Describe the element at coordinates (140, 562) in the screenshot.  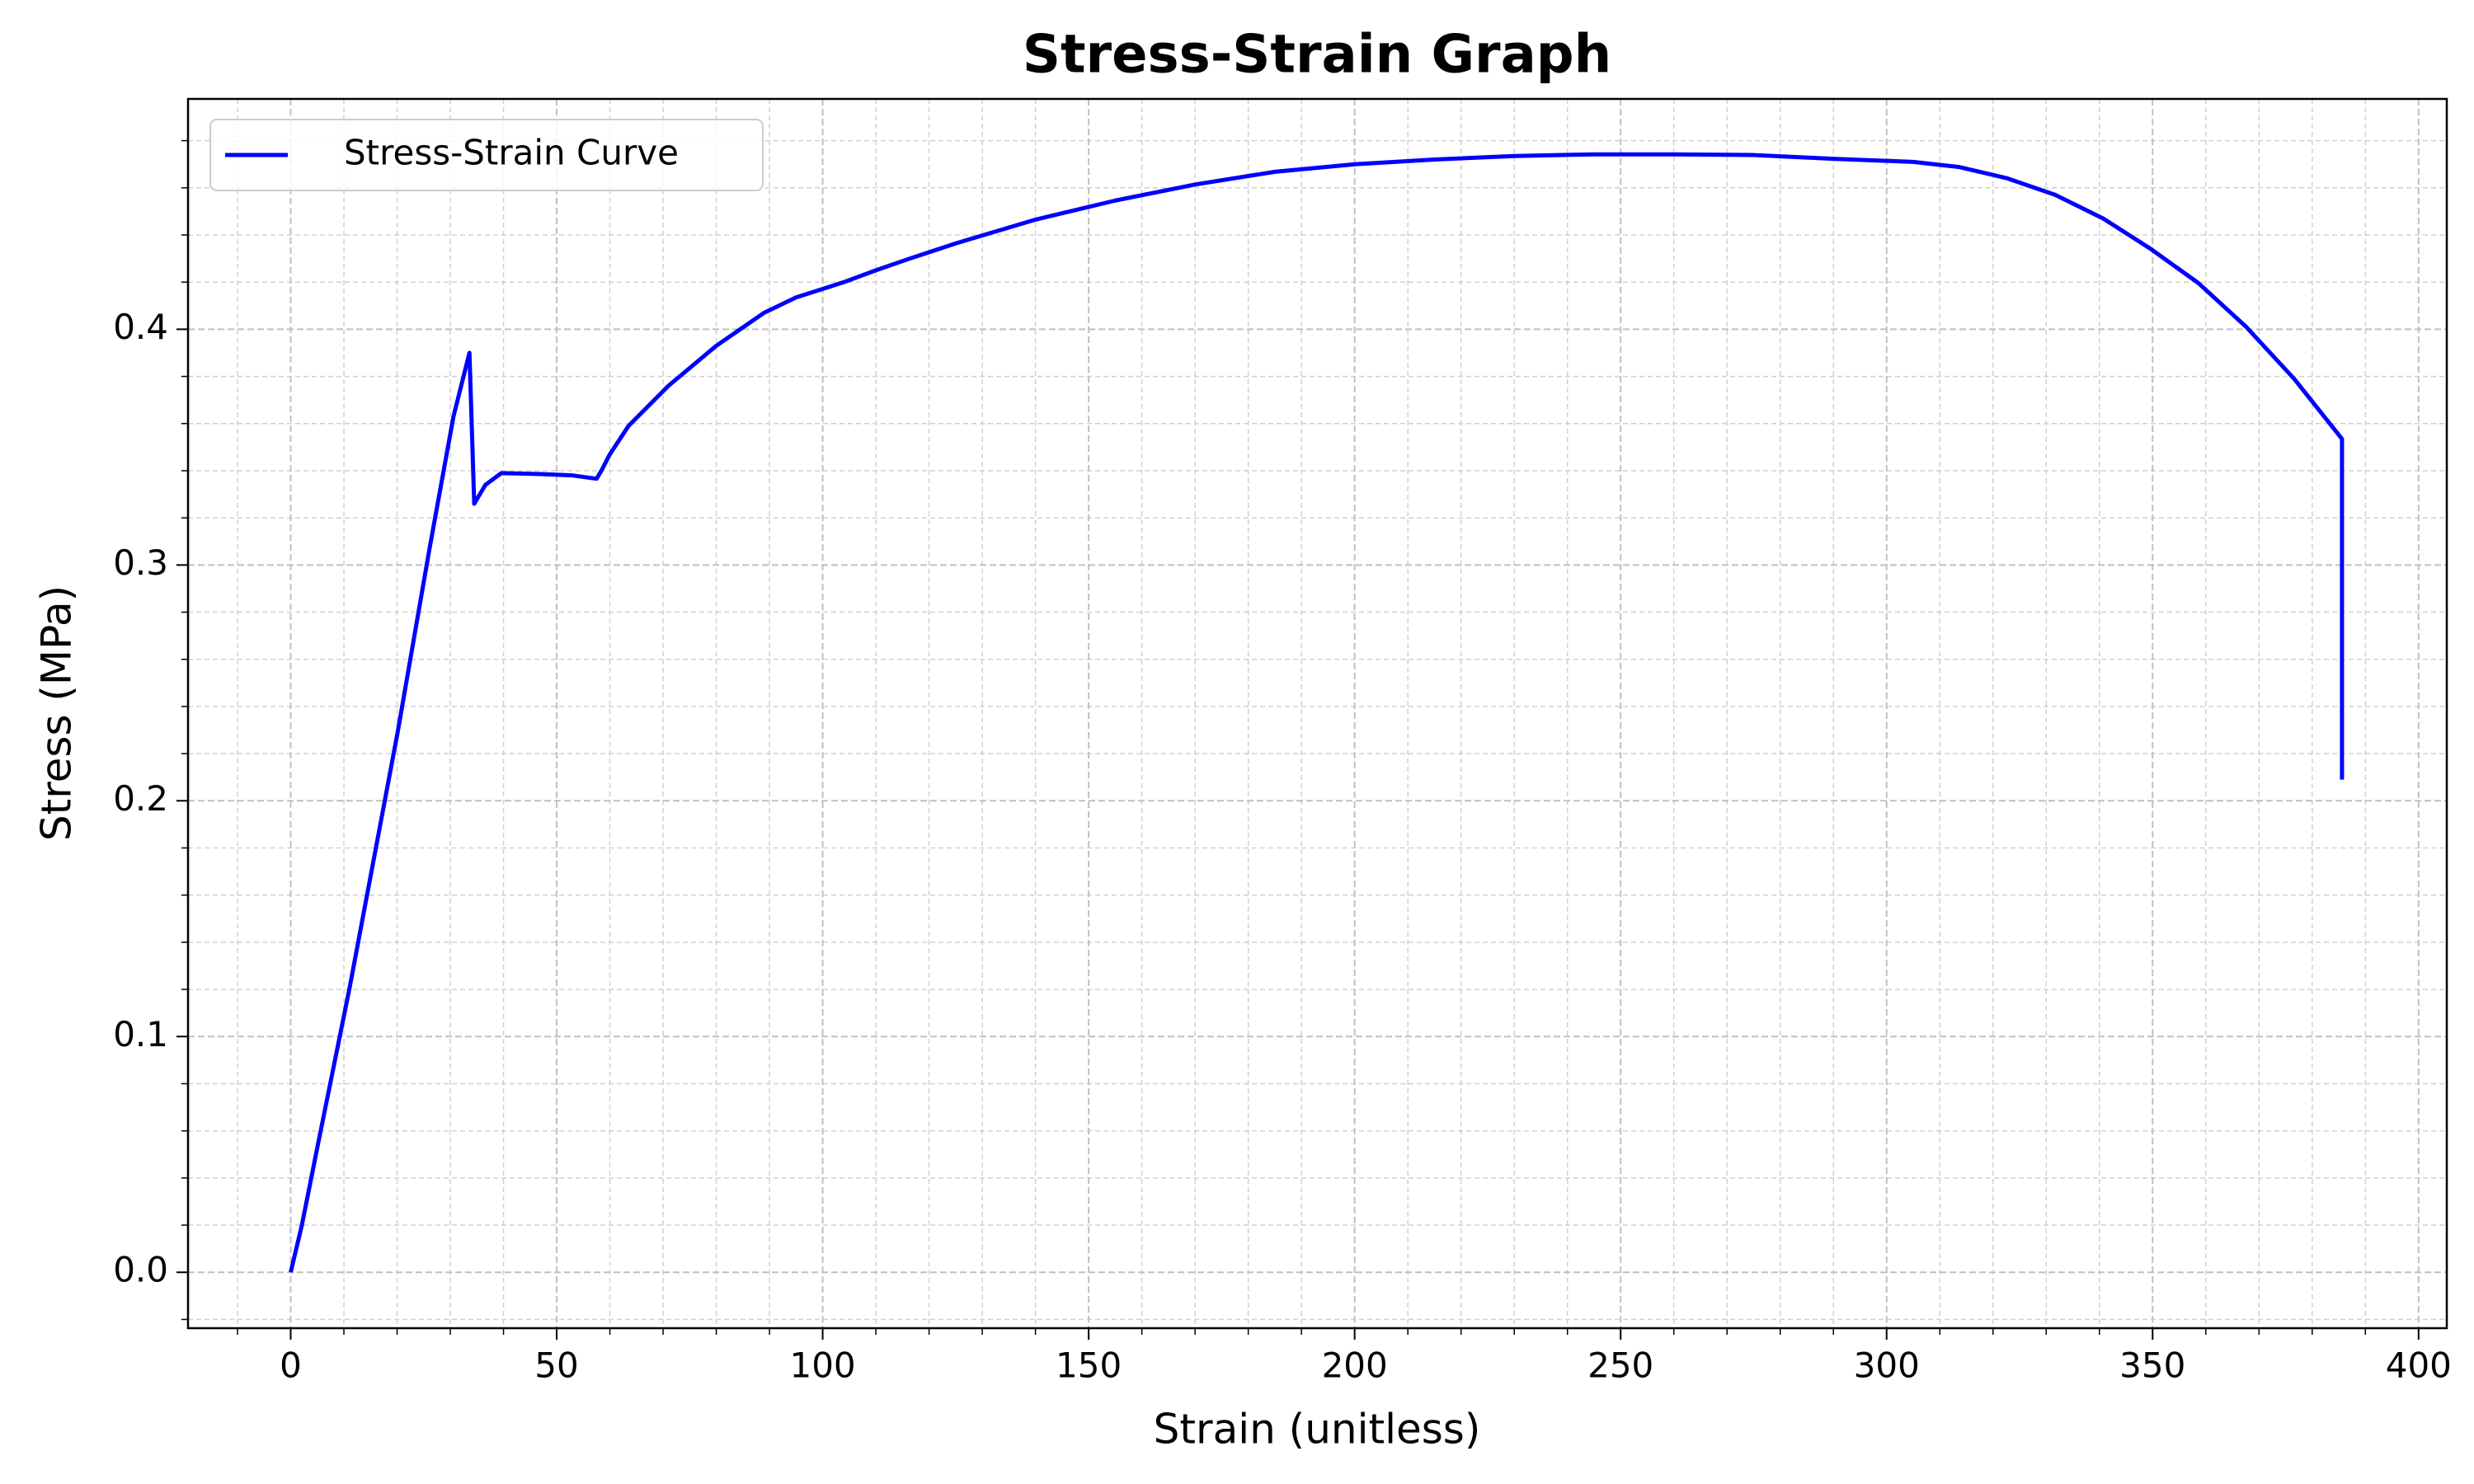
I see `y-tick-label: 0.3` at that location.